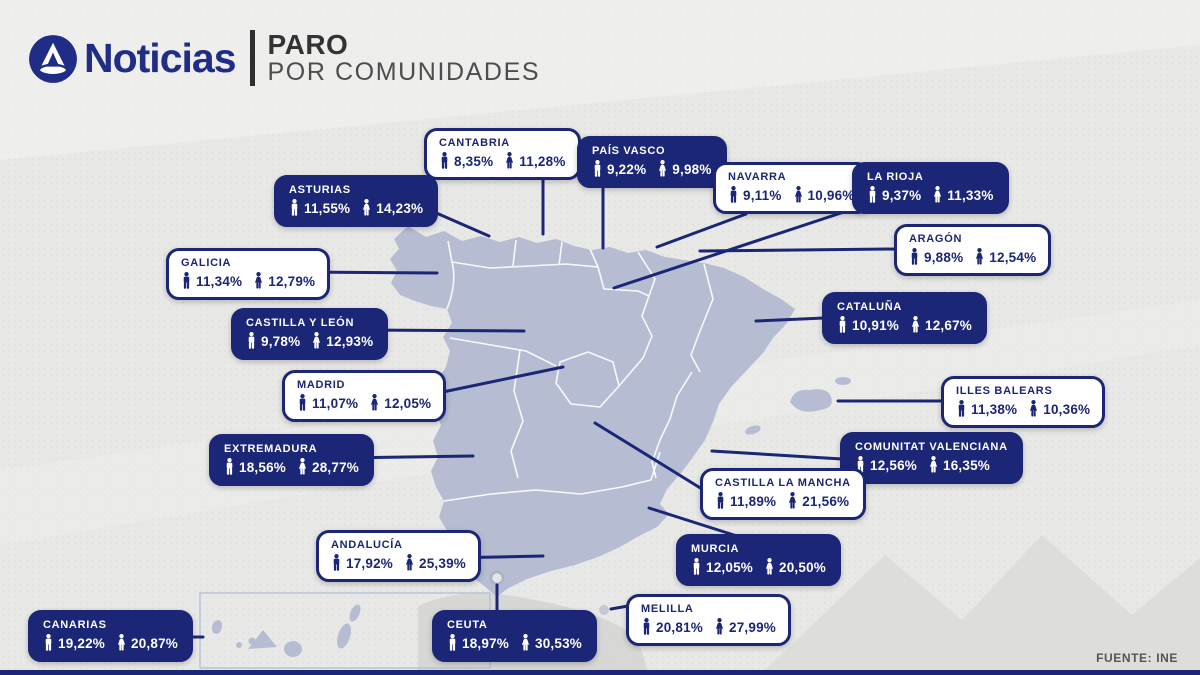 The height and width of the screenshot is (675, 1200). I want to click on leader-line-aragon, so click(798, 250).